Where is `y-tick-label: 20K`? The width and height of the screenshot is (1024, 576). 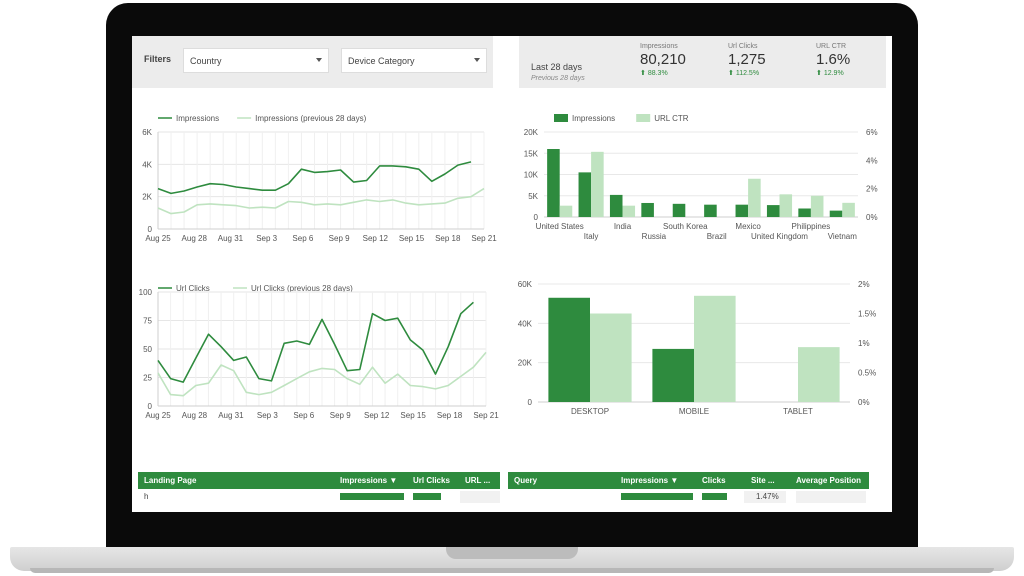 y-tick-label: 20K is located at coordinates (531, 132).